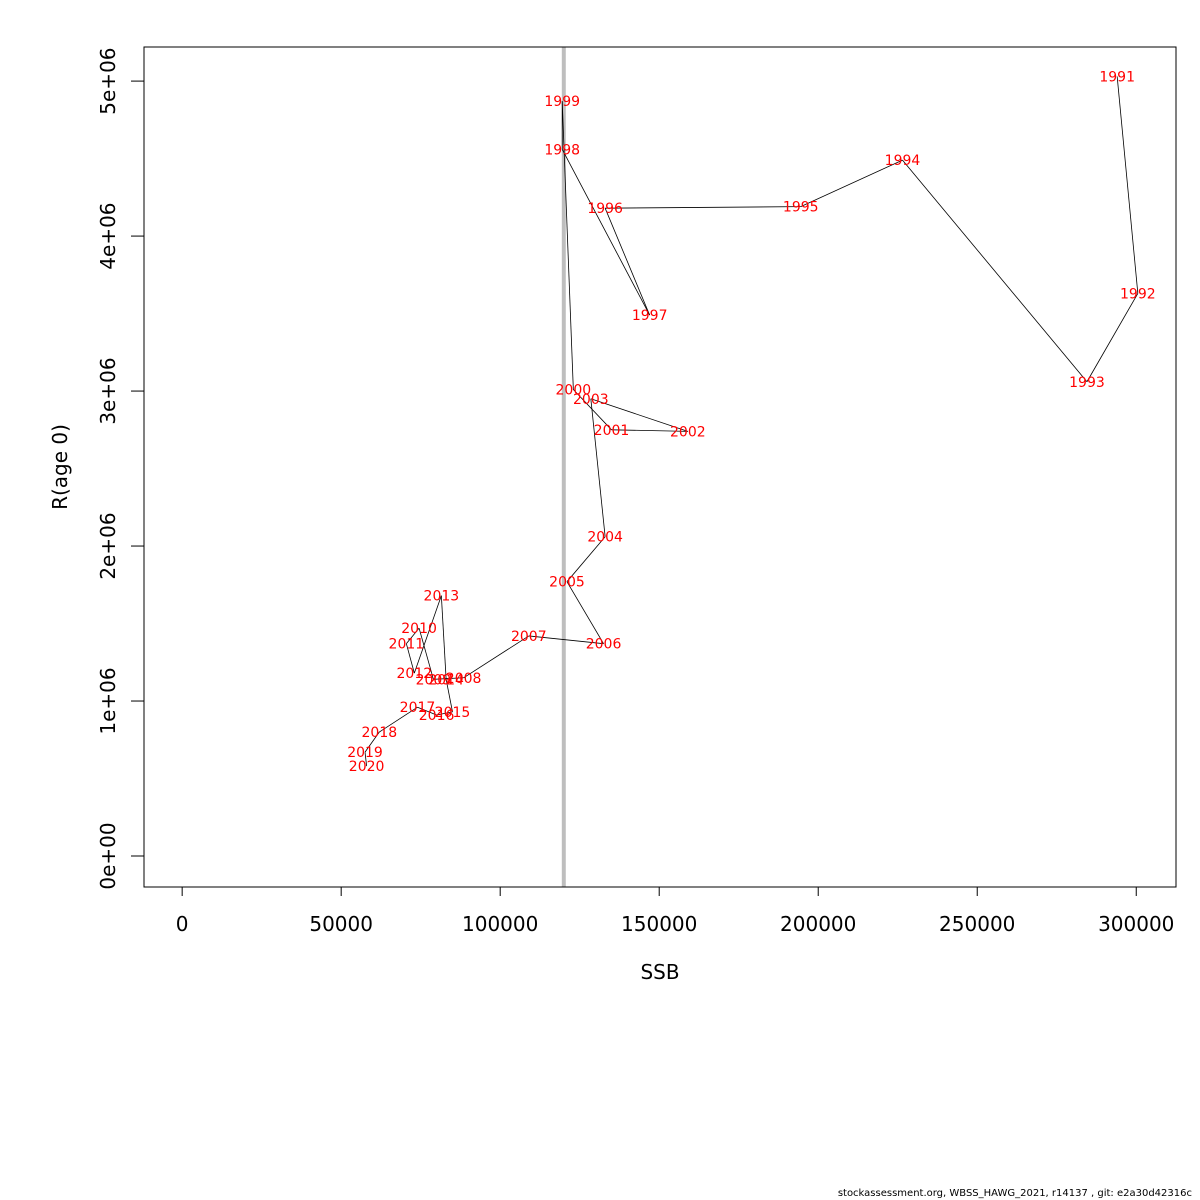  I want to click on year-label-2002: 2002, so click(688, 432).